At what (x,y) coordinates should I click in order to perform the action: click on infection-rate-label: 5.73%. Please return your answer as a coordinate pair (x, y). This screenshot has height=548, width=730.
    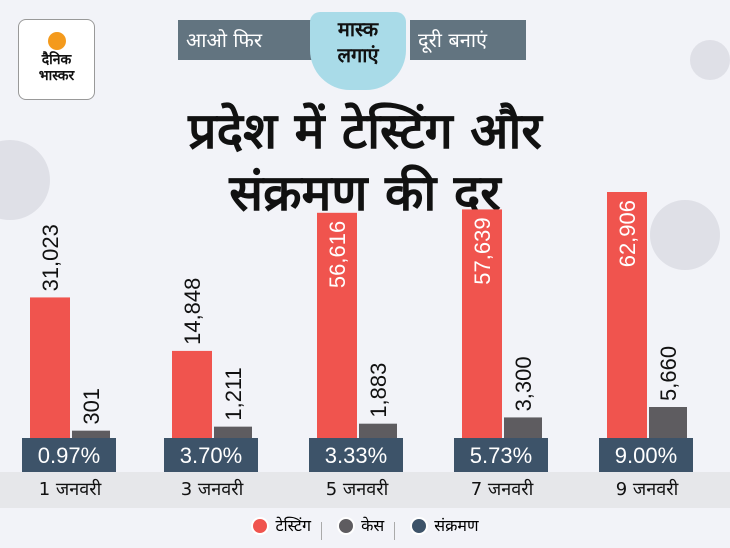
    Looking at the image, I should click on (501, 455).